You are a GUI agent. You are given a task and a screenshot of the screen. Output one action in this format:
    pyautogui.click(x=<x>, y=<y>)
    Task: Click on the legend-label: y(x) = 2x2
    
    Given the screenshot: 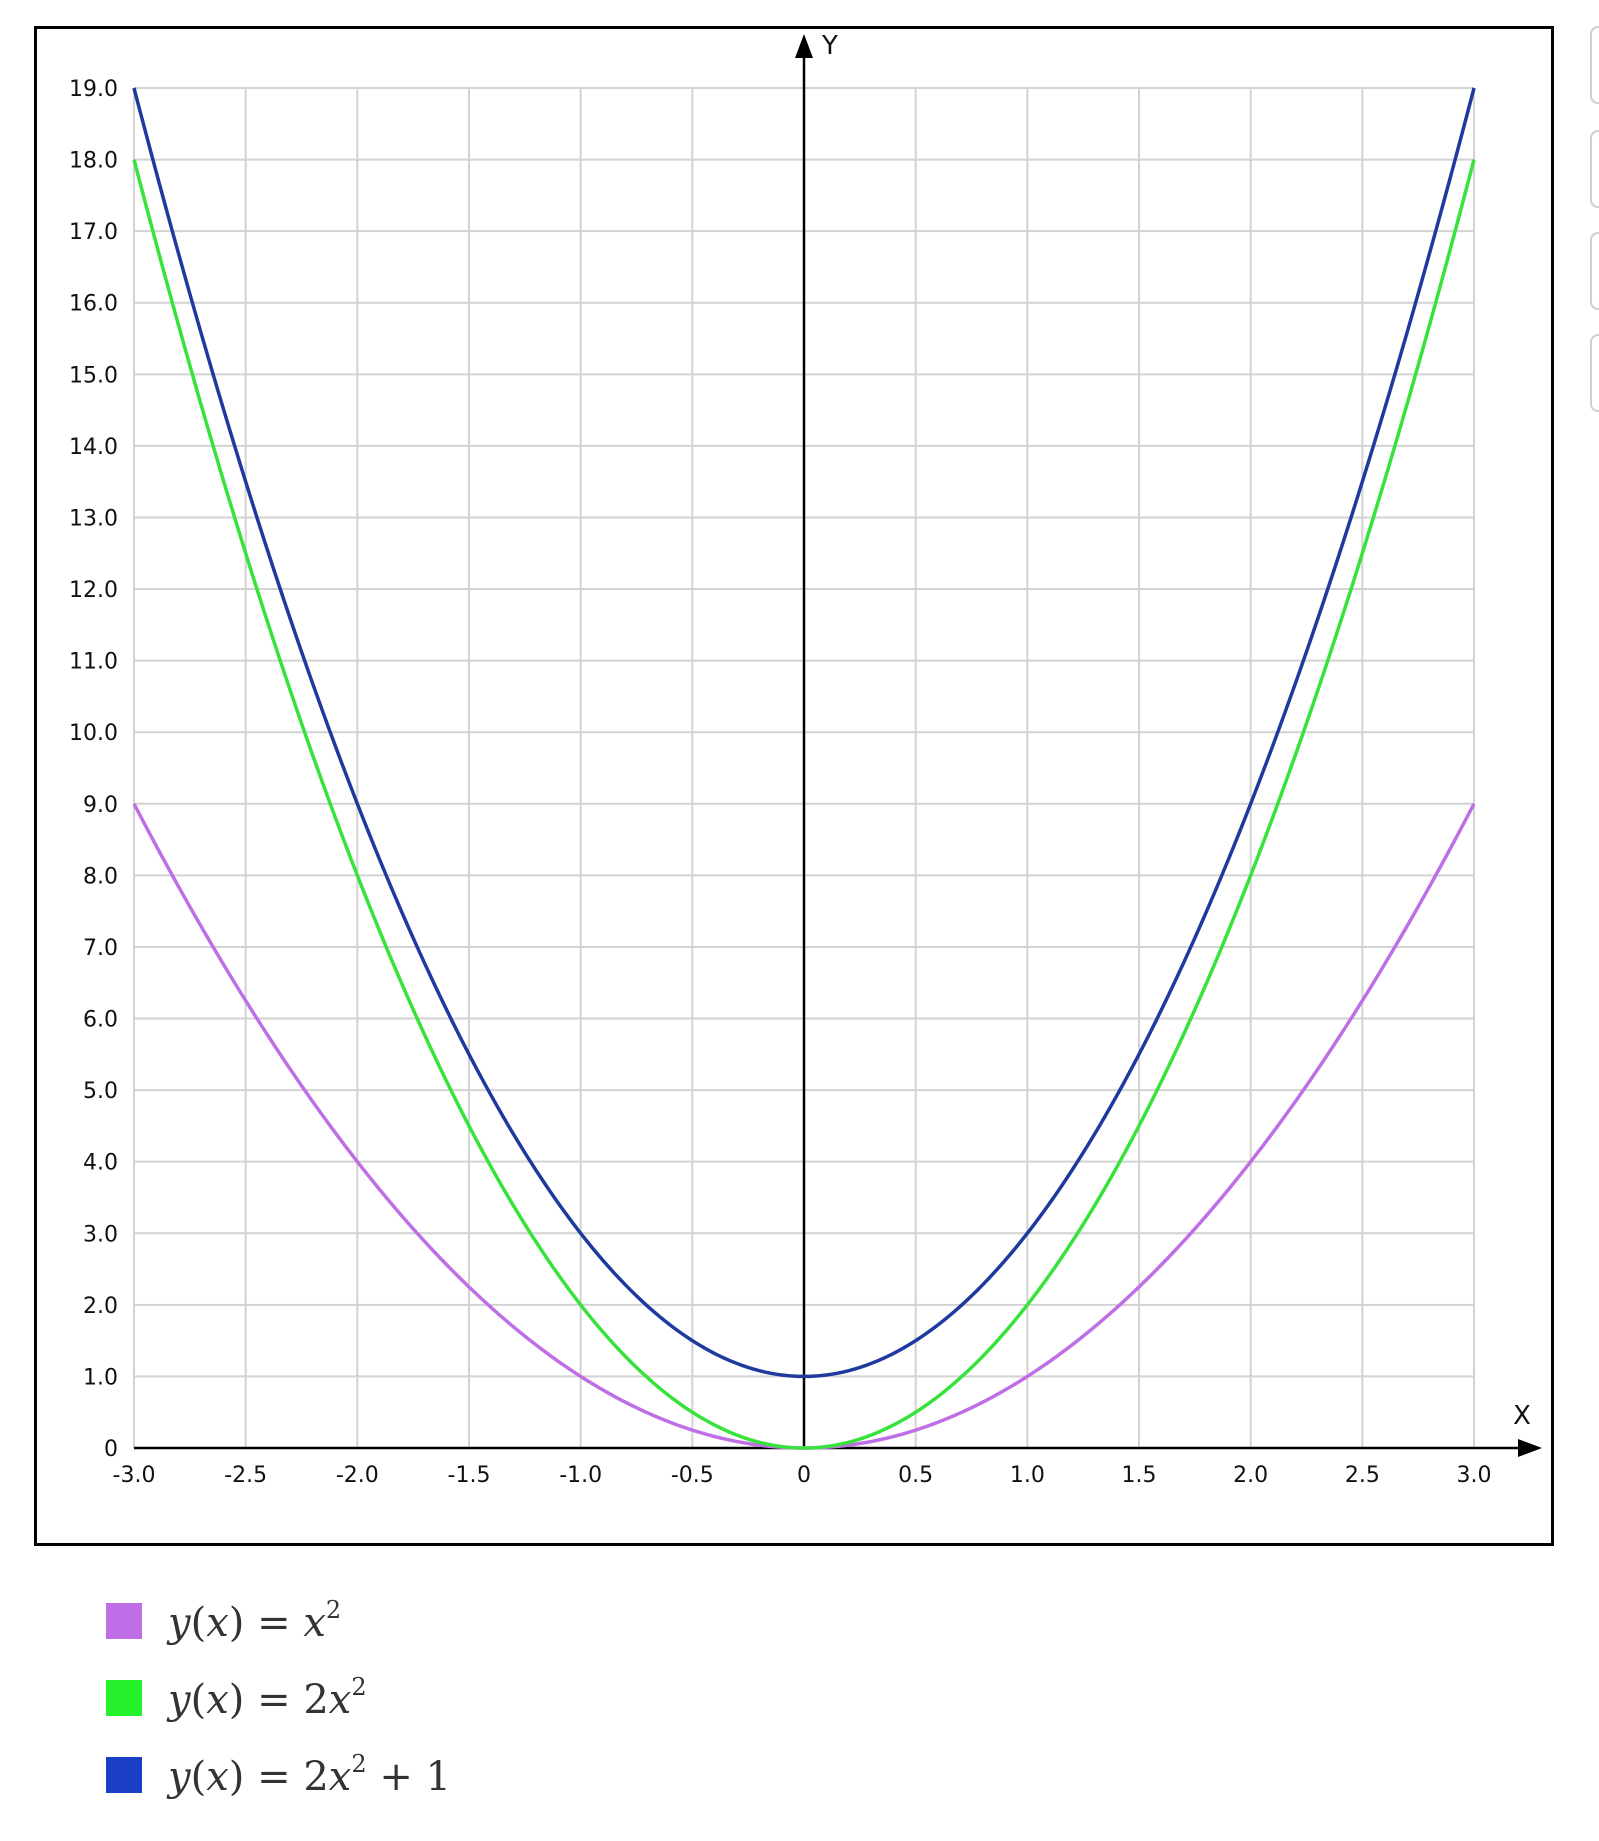 What is the action you would take?
    pyautogui.click(x=267, y=1698)
    